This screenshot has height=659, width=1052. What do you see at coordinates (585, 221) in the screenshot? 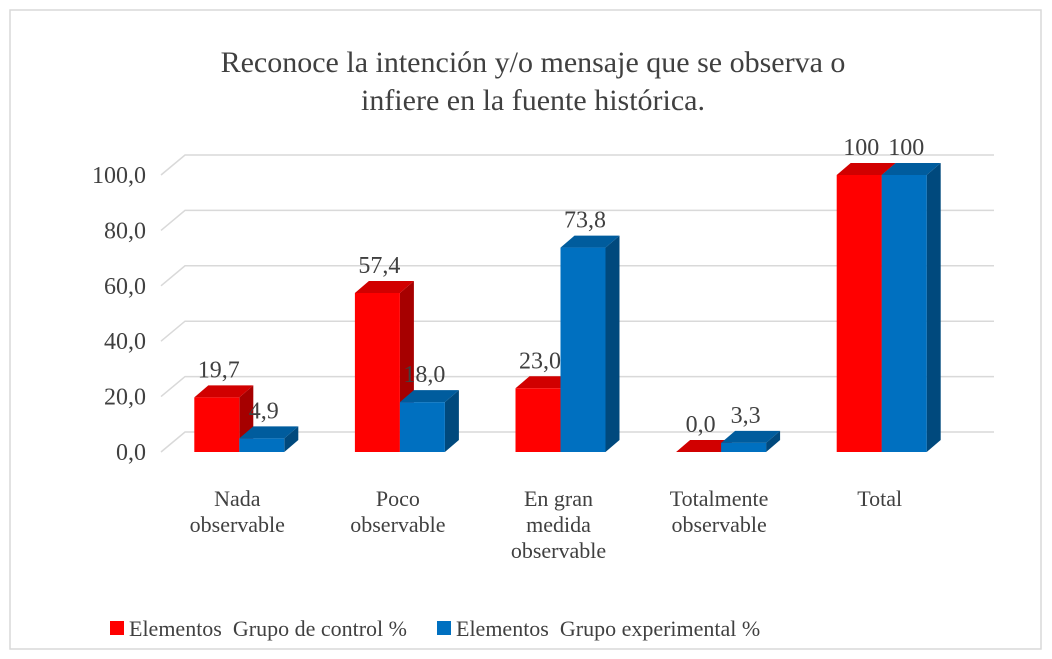
I see `value-label: 73,8` at bounding box center [585, 221].